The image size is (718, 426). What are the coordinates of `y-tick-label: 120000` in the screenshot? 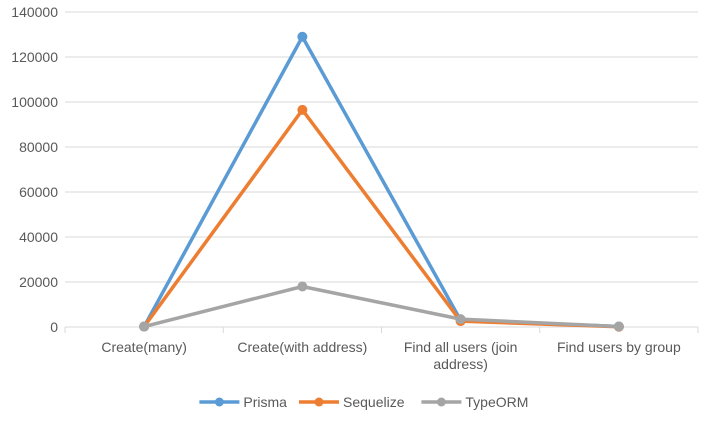 It's located at (34, 57).